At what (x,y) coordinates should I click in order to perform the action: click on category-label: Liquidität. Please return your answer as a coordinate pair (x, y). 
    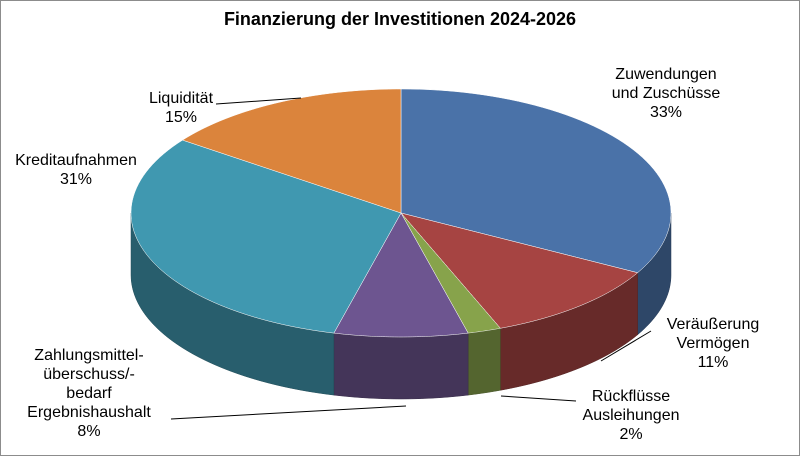
    Looking at the image, I should click on (181, 98).